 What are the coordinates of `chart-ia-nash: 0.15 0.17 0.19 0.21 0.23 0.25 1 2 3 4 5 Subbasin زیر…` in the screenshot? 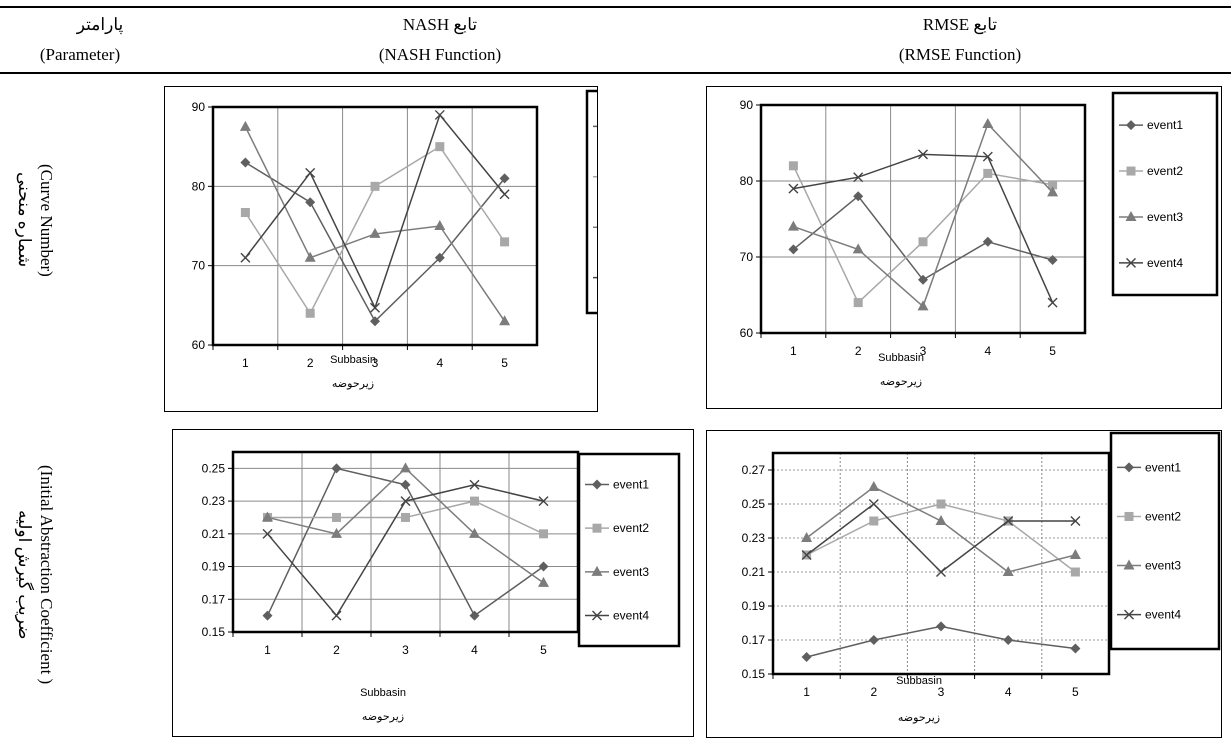 It's located at (441, 586).